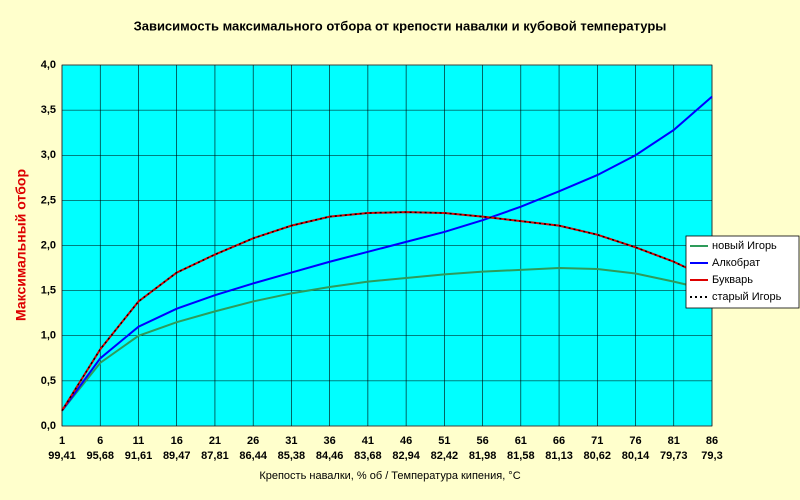  What do you see at coordinates (742, 272) in the screenshot?
I see `legend-box` at bounding box center [742, 272].